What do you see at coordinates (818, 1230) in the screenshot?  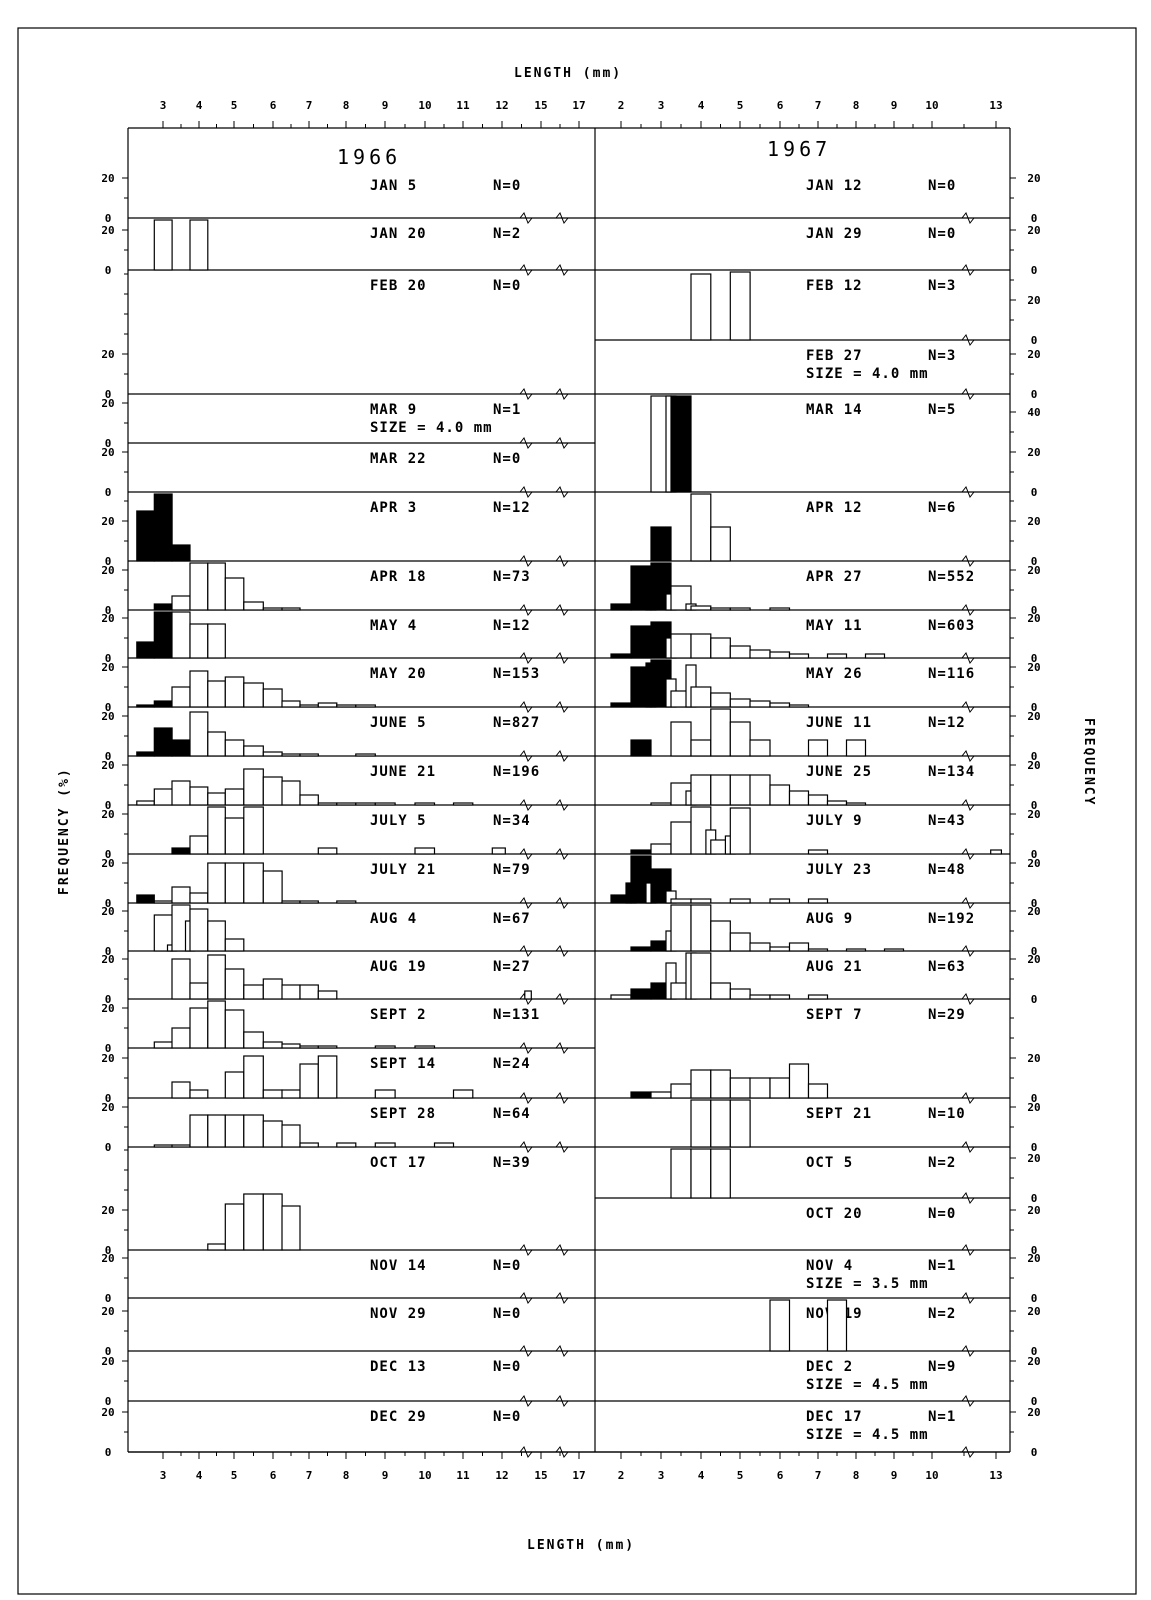 I see `sample-1967-18: 20 0 OCT 20 N=0` at bounding box center [818, 1230].